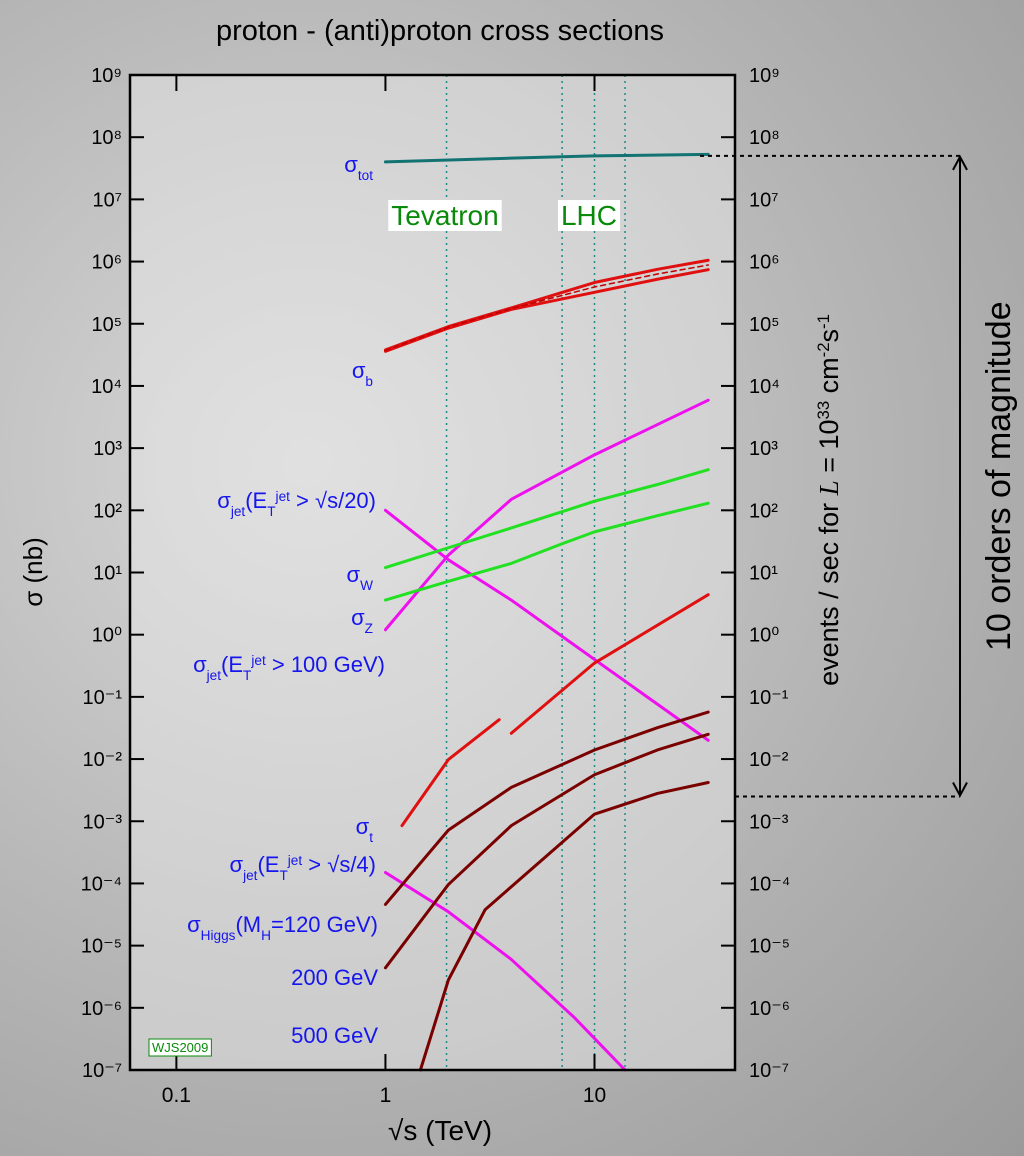 This screenshot has height=1156, width=1024. I want to click on annotation: 500 GeV, so click(334, 1035).